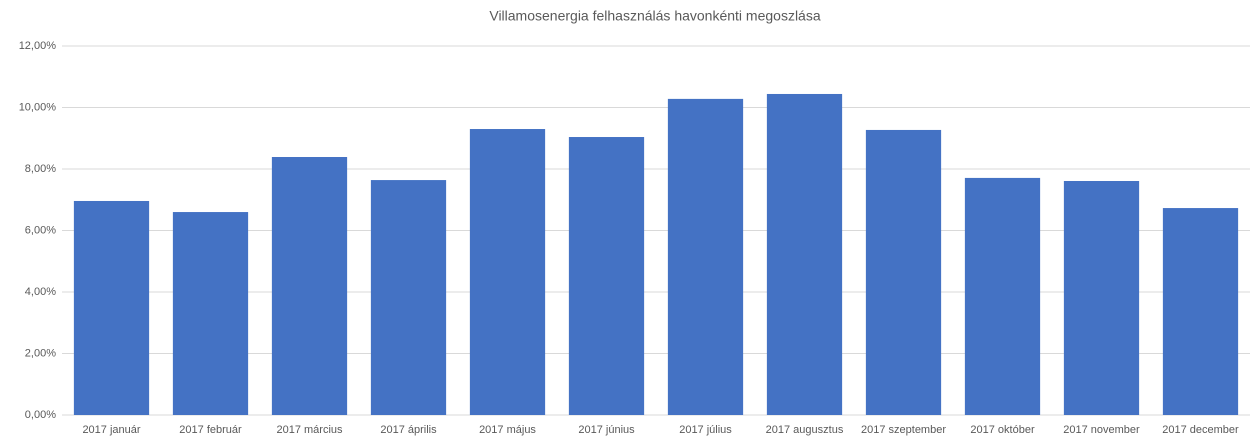 The image size is (1255, 436). What do you see at coordinates (40, 169) in the screenshot?
I see `y-tick-label: 8,00%` at bounding box center [40, 169].